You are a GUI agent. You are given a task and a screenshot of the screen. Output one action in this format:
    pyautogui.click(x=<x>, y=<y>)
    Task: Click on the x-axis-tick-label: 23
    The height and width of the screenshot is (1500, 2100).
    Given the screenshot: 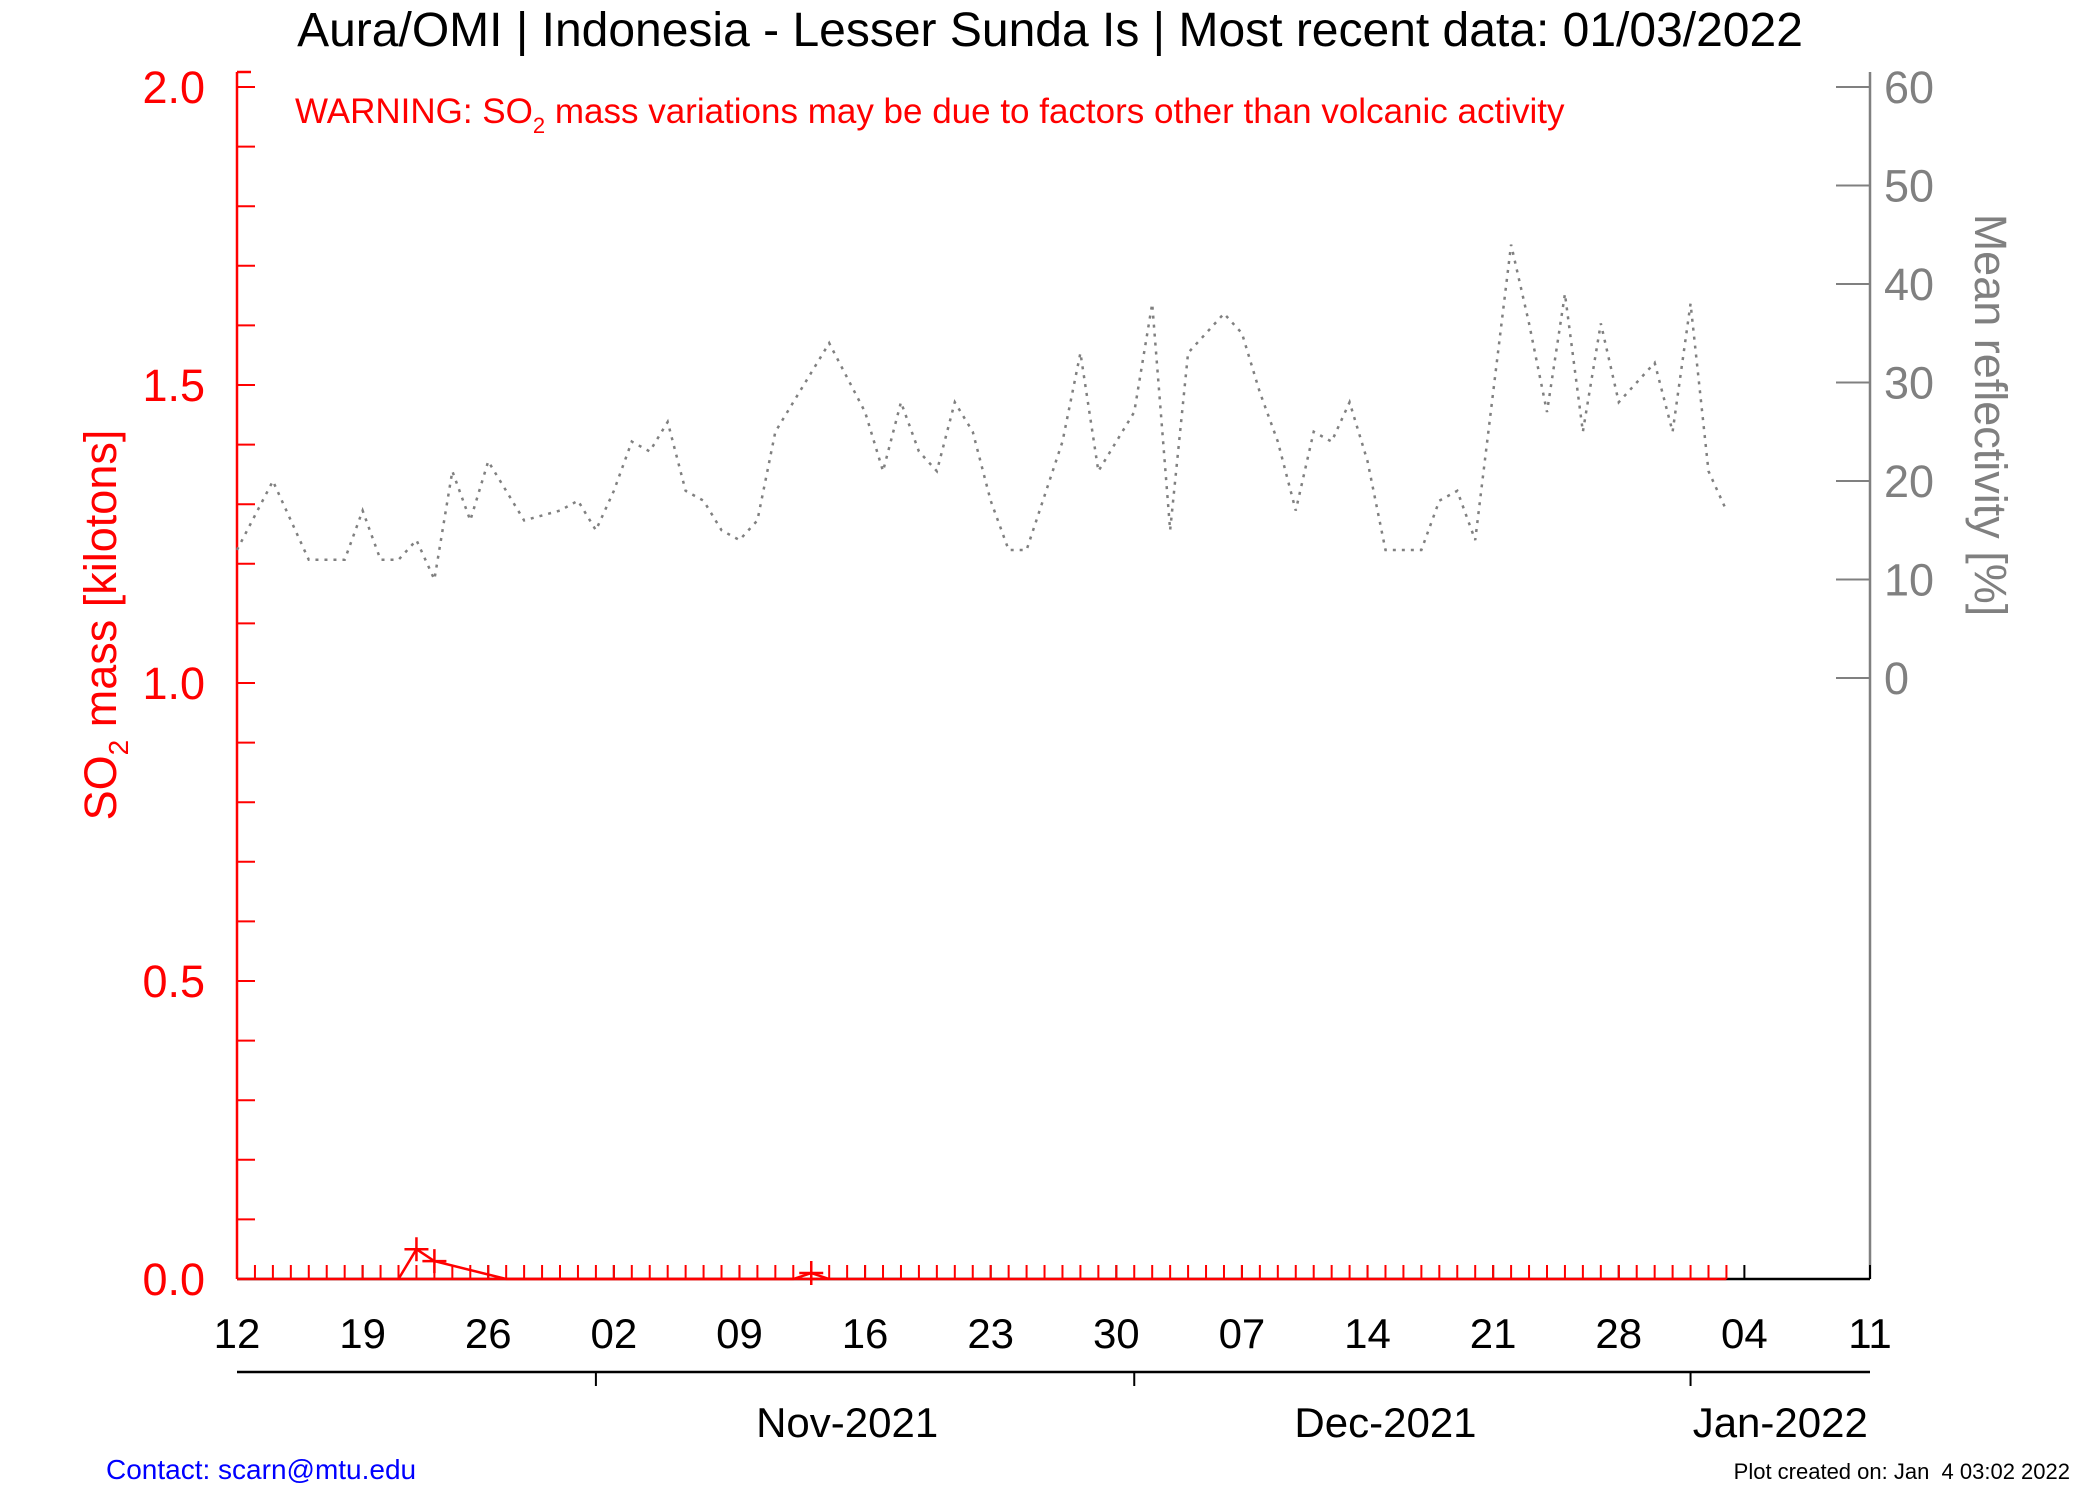 What is the action you would take?
    pyautogui.click(x=990, y=1333)
    